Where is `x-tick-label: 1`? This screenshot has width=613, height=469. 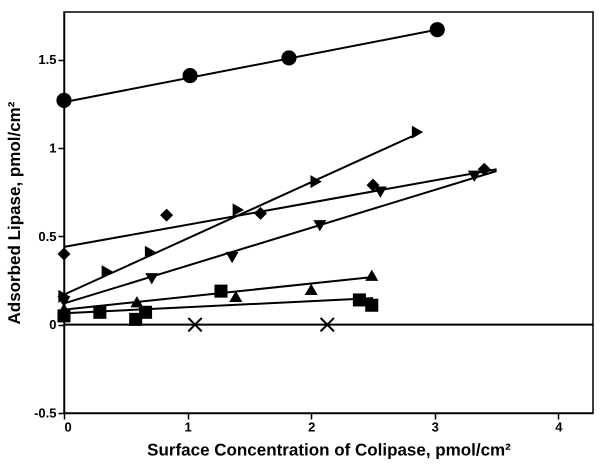 x-tick-label: 1 is located at coordinates (188, 427).